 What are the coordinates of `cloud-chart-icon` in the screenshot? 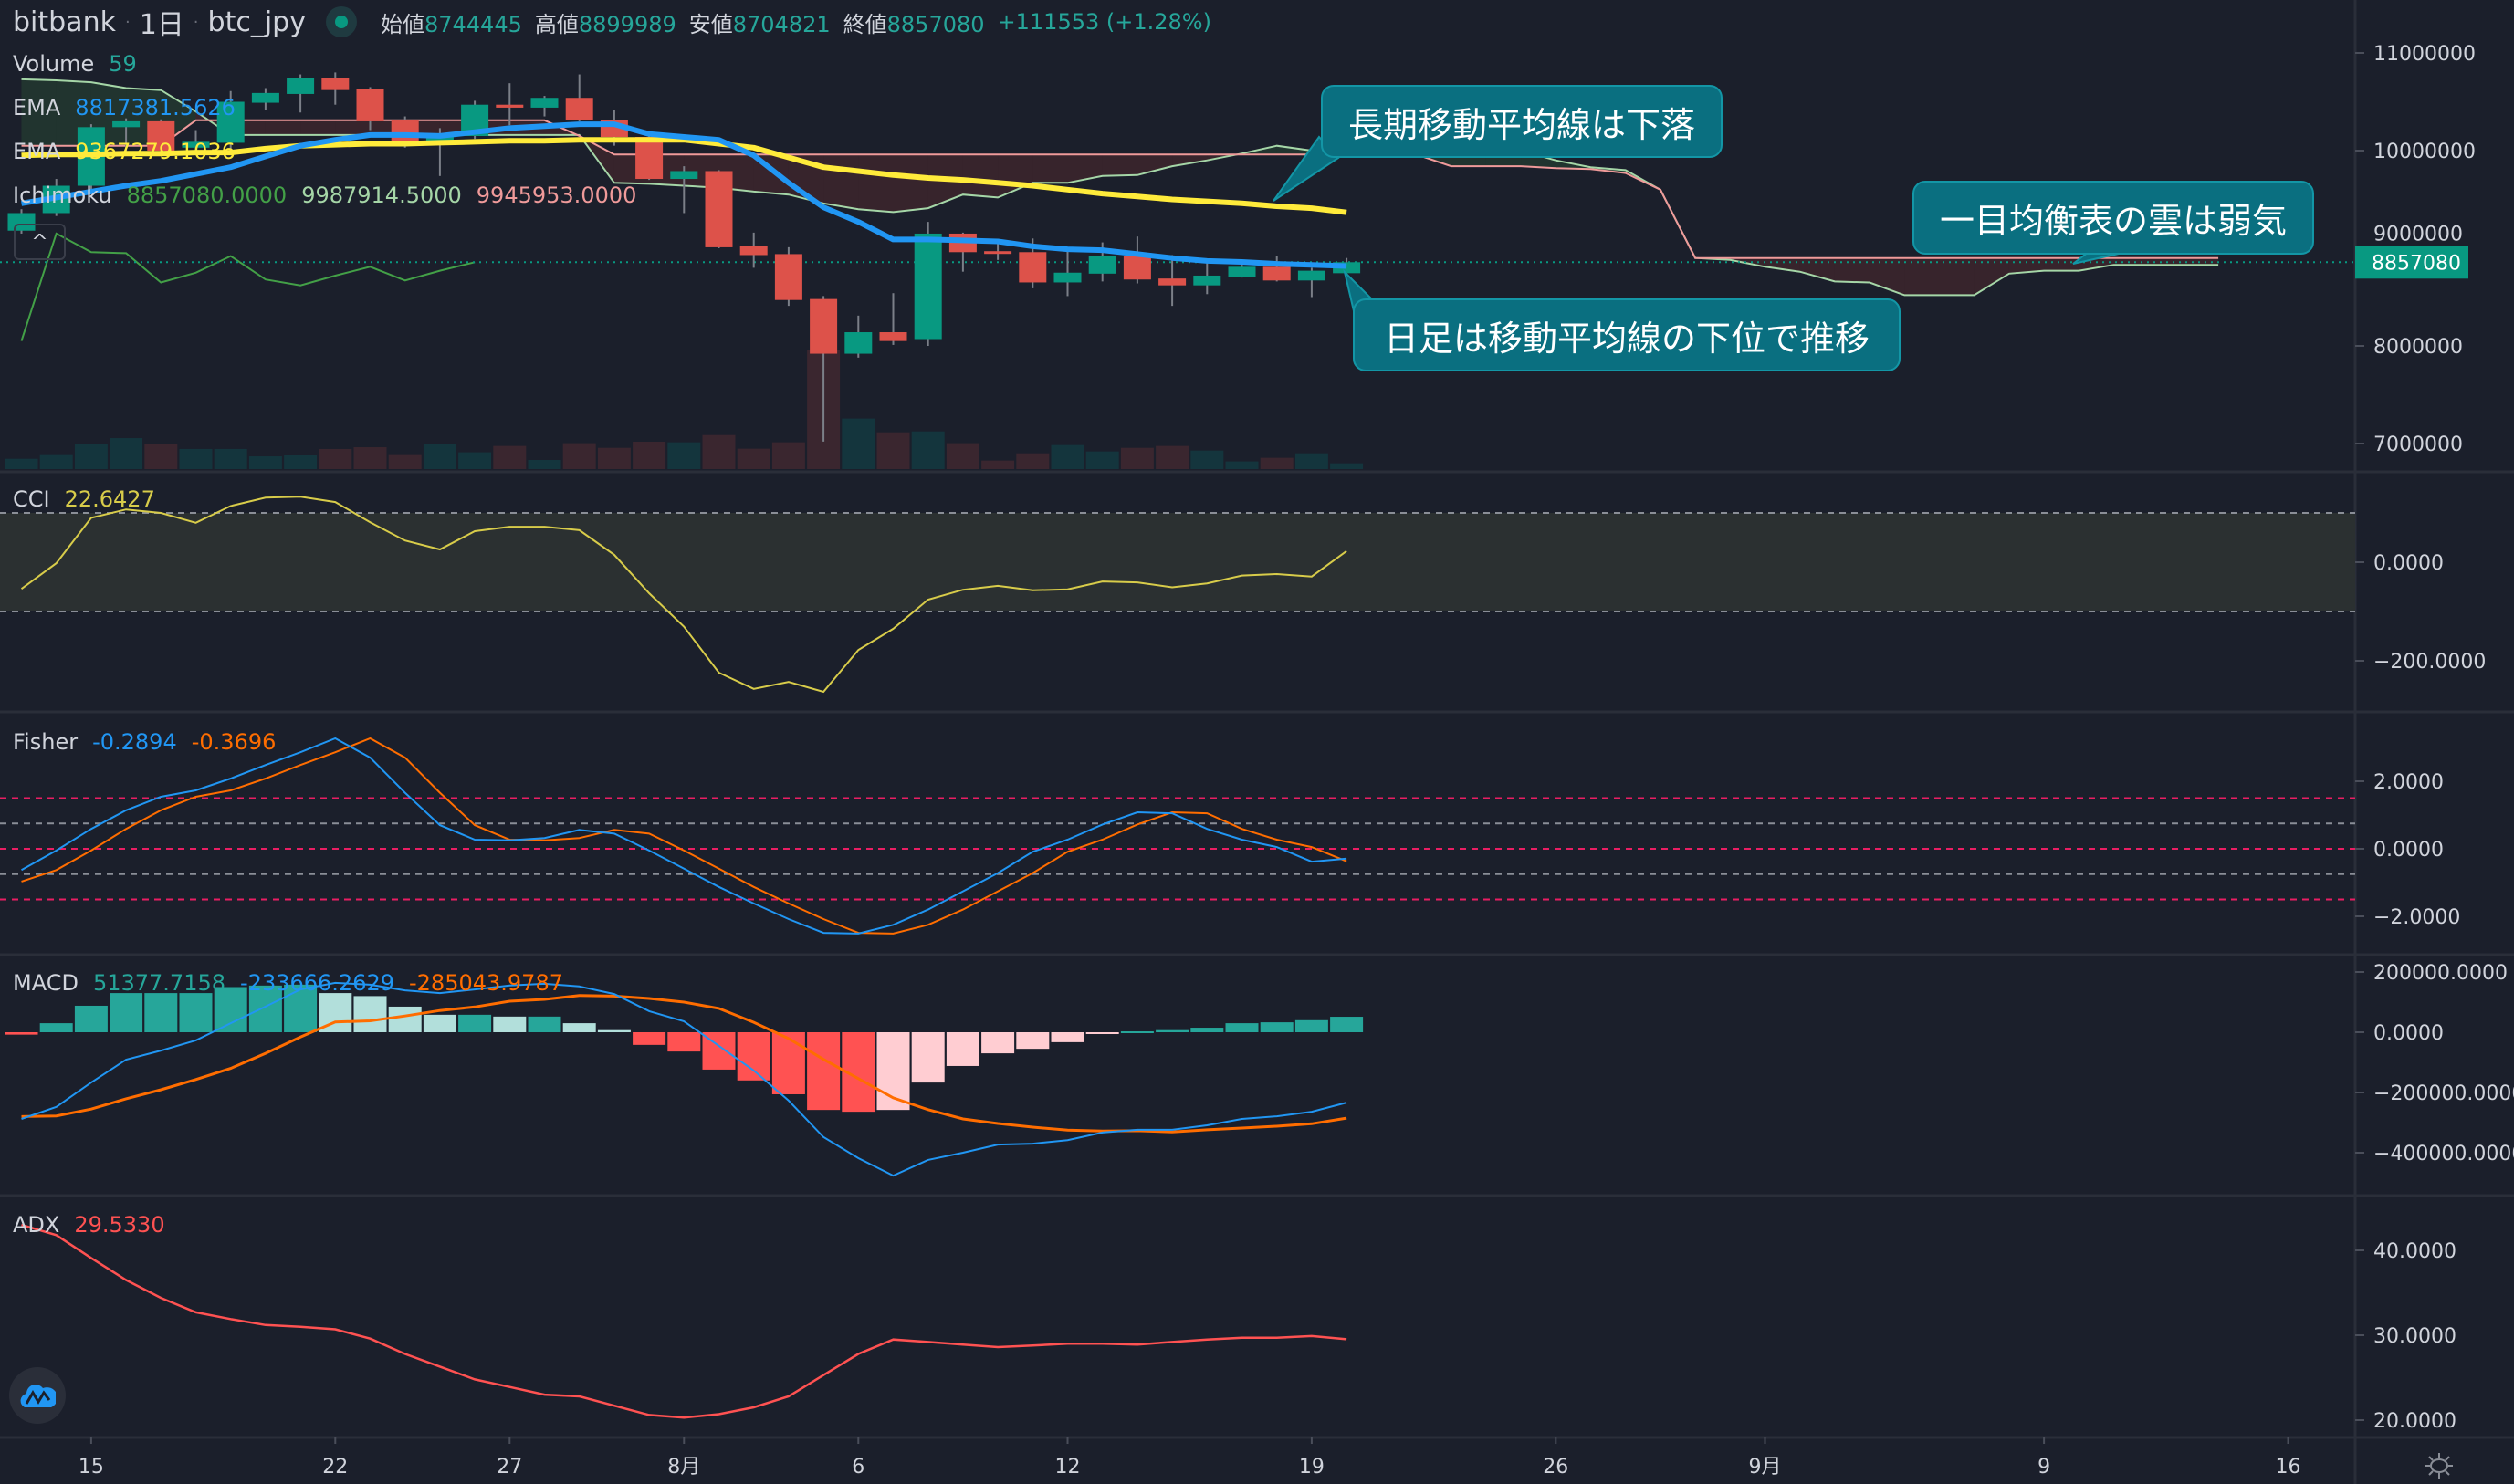 It's located at (38, 1396).